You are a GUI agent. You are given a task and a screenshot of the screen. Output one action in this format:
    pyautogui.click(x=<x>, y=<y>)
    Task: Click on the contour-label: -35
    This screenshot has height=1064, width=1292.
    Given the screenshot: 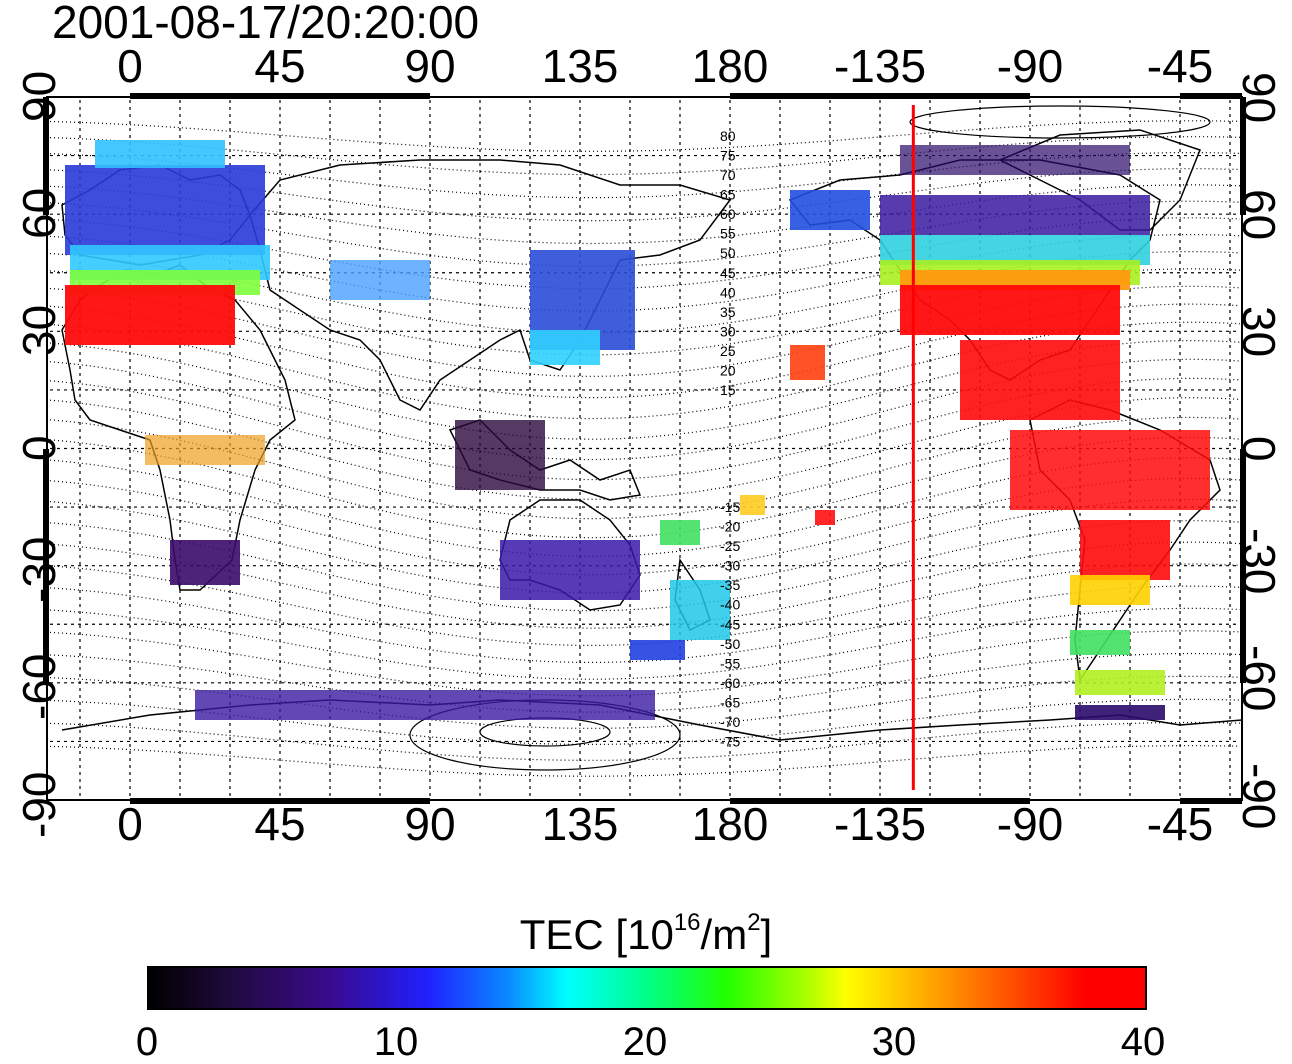 What is the action you would take?
    pyautogui.click(x=730, y=585)
    